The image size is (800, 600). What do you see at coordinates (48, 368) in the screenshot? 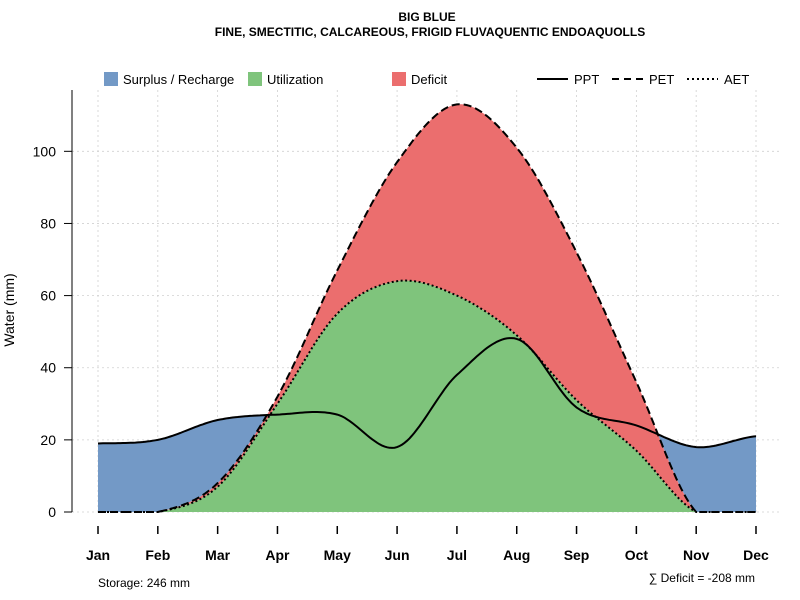
I see `y-tick-label: 40` at bounding box center [48, 368].